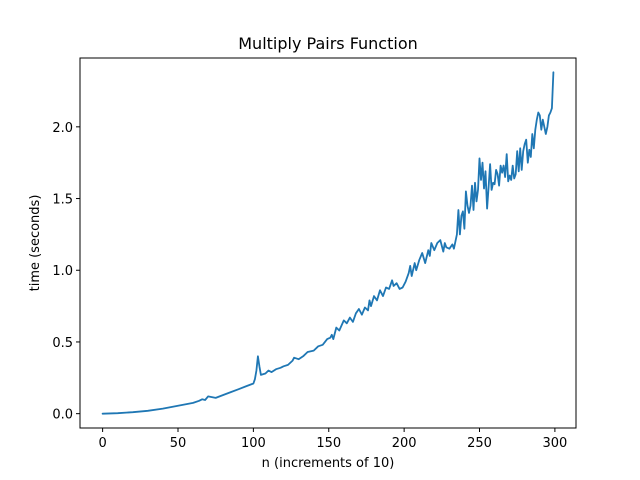 This screenshot has width=640, height=480. I want to click on x-axis-label: n (increments of 10), so click(328, 463).